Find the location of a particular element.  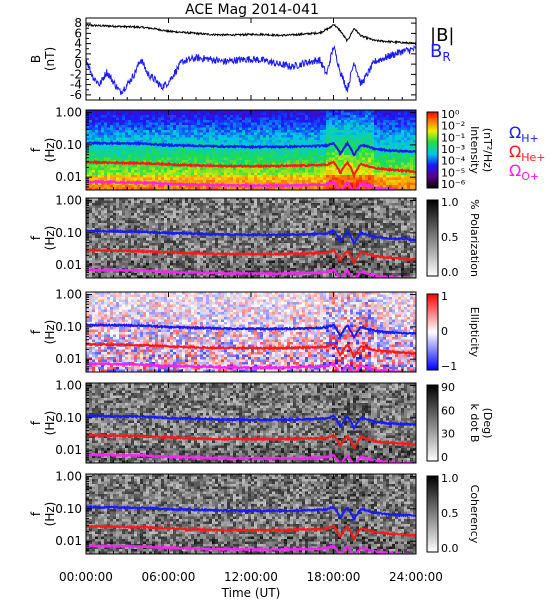

intensity-colorbar-tick: 10⁻⁴ is located at coordinates (453, 161).